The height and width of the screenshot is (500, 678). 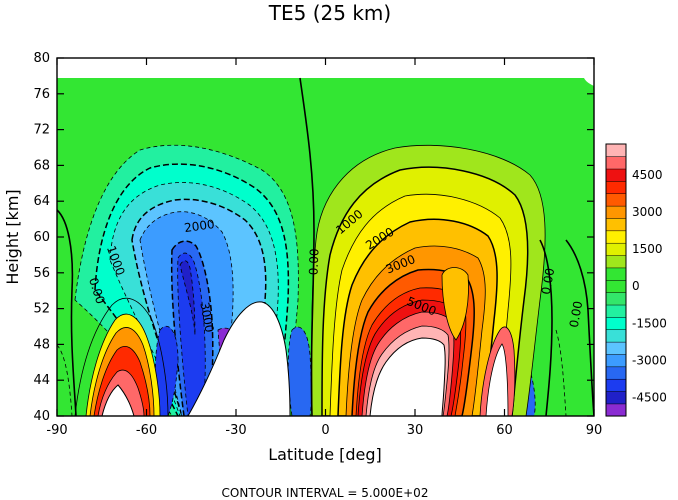 I want to click on colorbar-frame, so click(x=616, y=280).